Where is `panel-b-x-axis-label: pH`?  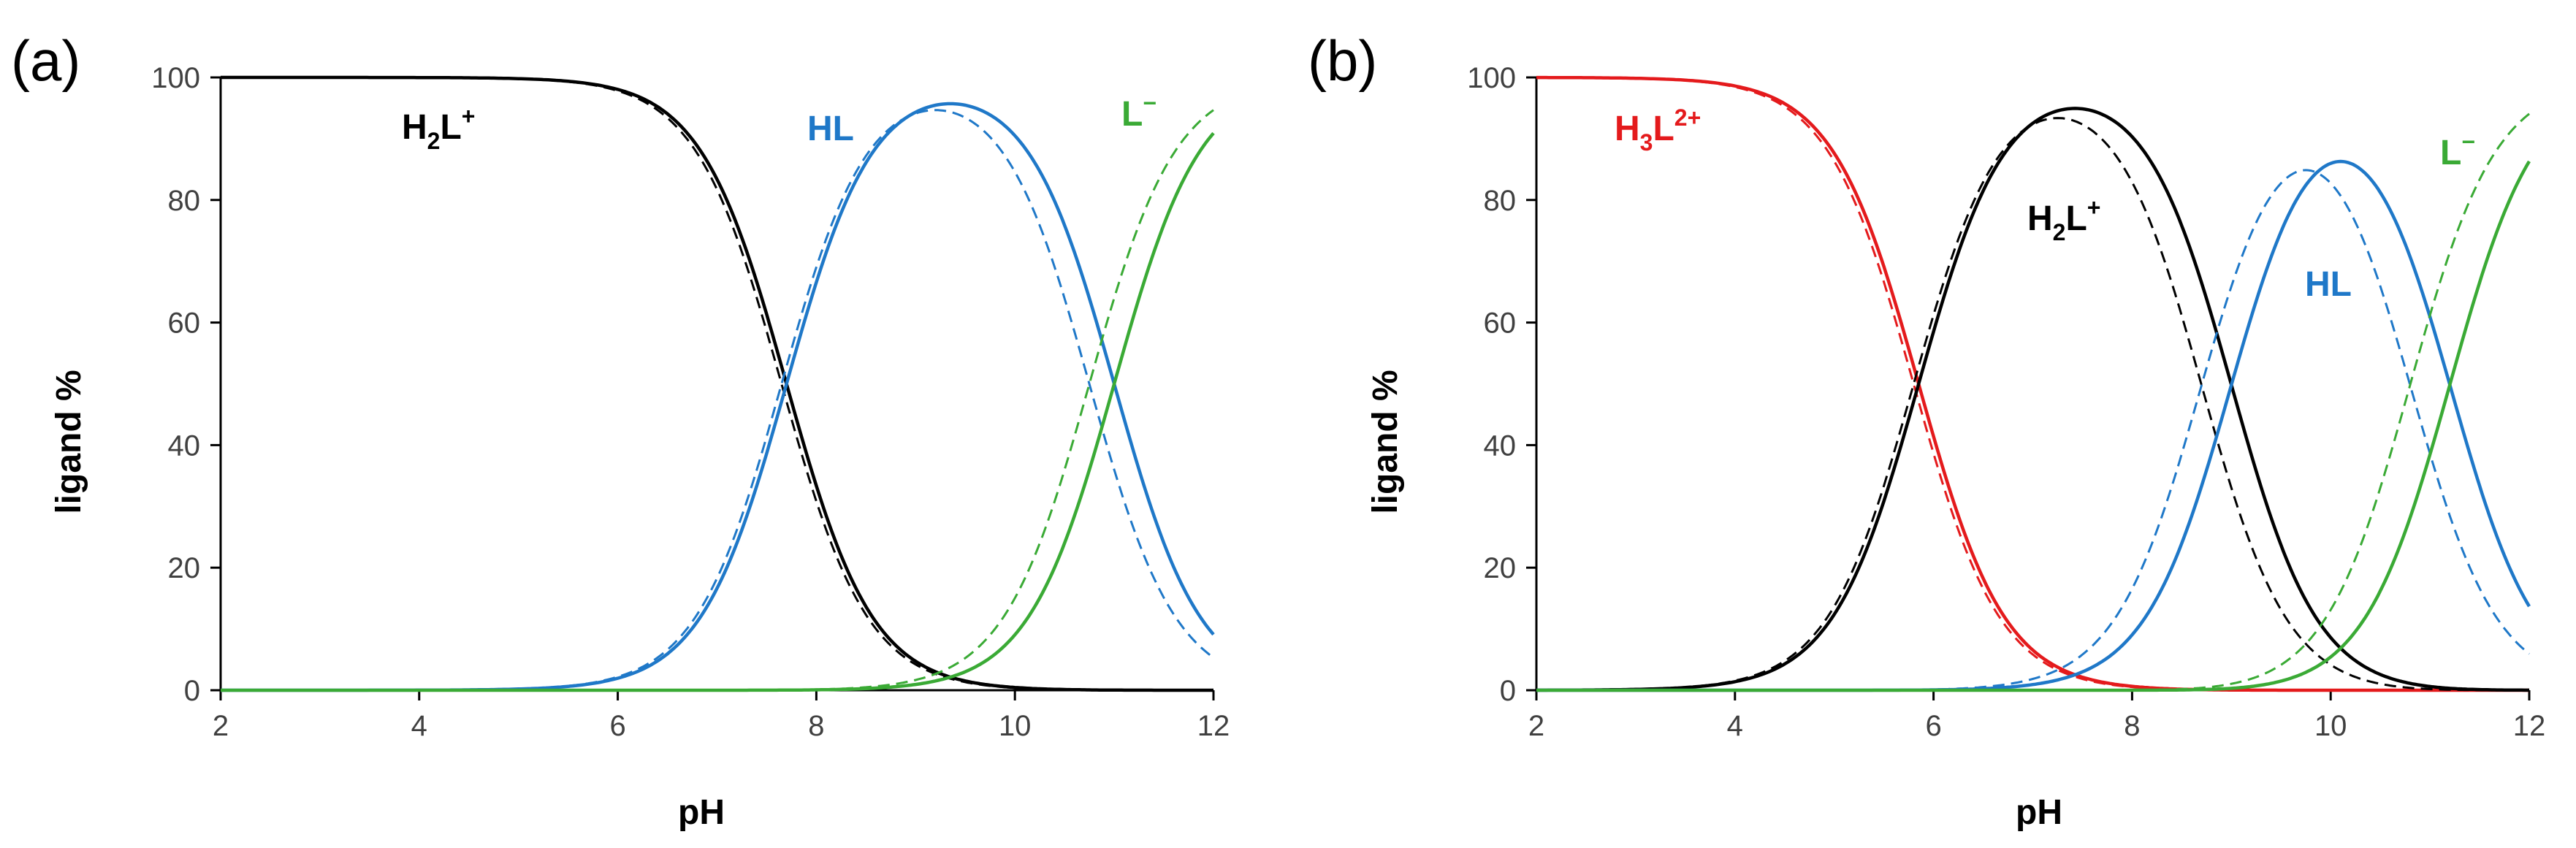 panel-b-x-axis-label: pH is located at coordinates (2039, 812).